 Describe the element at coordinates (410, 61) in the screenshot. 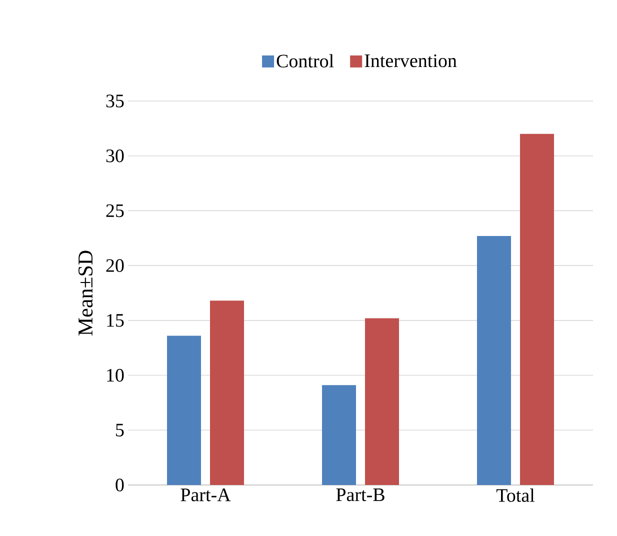

I see `legend-label: Intervention` at that location.